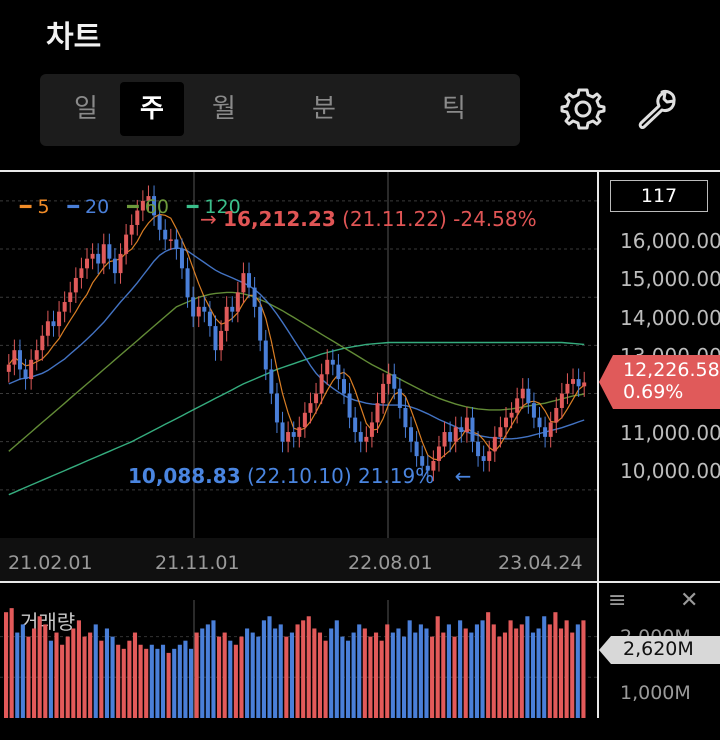 Image resolution: width=720 pixels, height=740 pixels. Describe the element at coordinates (657, 109) in the screenshot. I see `wrench-icon` at that location.